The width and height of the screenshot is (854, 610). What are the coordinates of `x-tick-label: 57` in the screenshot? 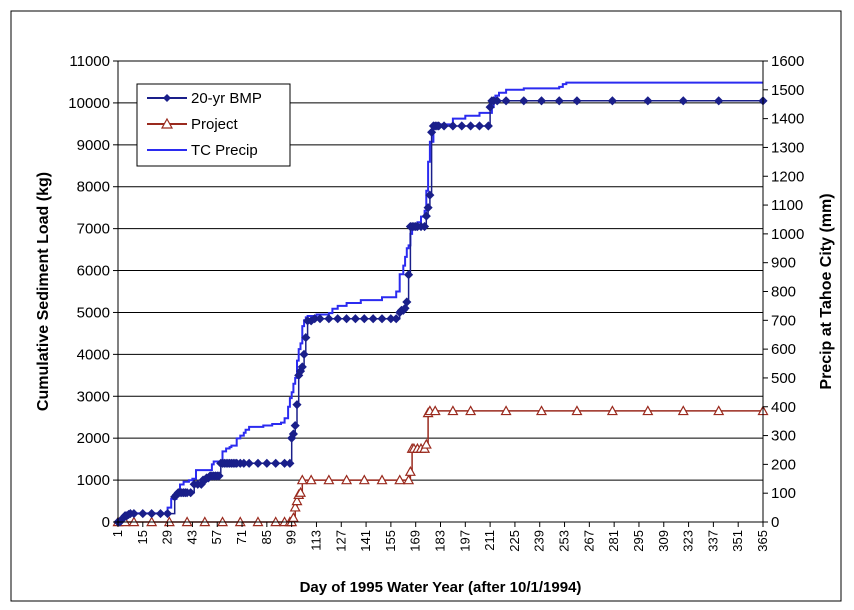 It's located at (216, 537).